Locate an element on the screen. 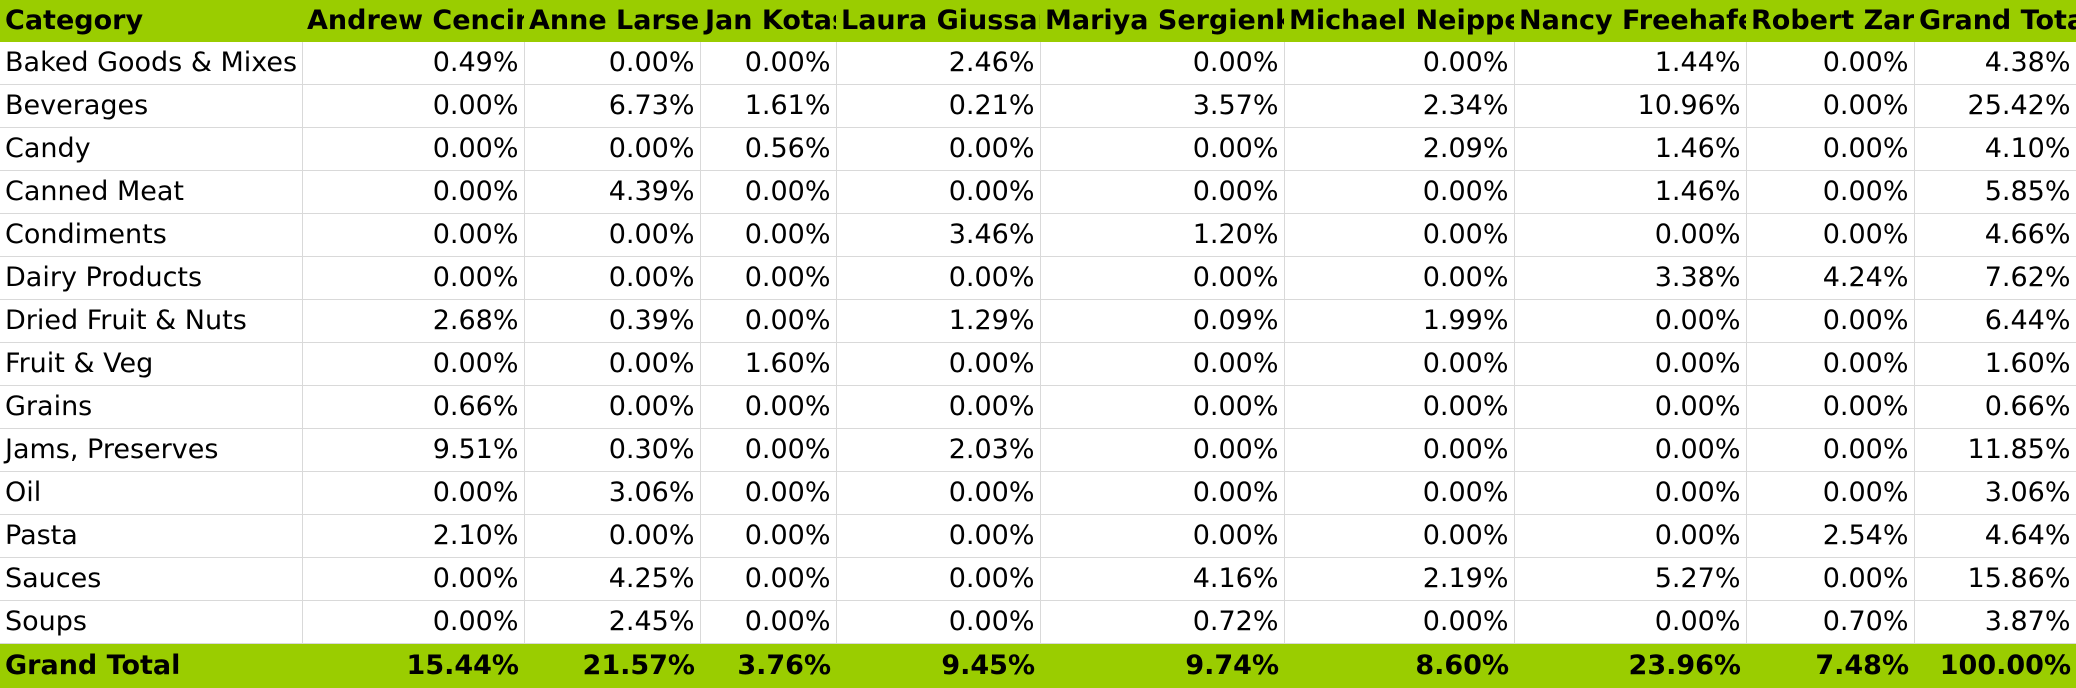  value-cell: 1.20% is located at coordinates (1162, 235).